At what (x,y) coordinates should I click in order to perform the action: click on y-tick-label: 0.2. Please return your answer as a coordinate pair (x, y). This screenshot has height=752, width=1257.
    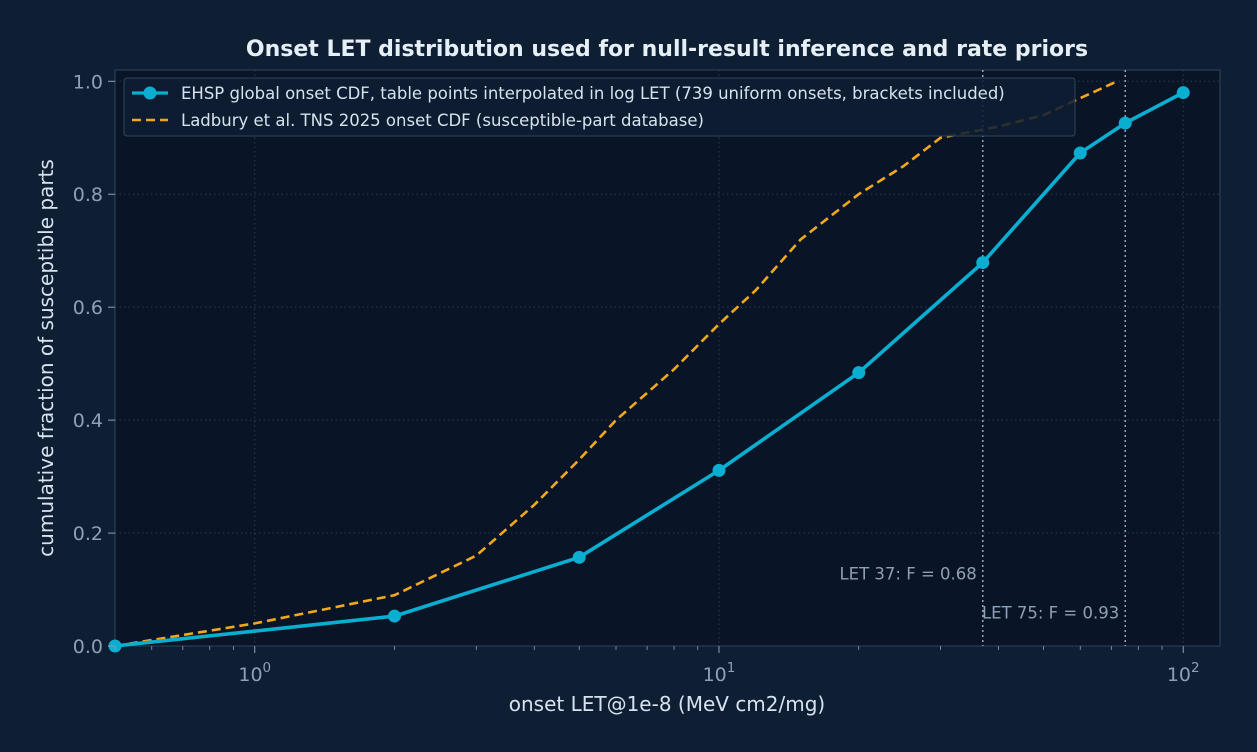
    Looking at the image, I should click on (88, 534).